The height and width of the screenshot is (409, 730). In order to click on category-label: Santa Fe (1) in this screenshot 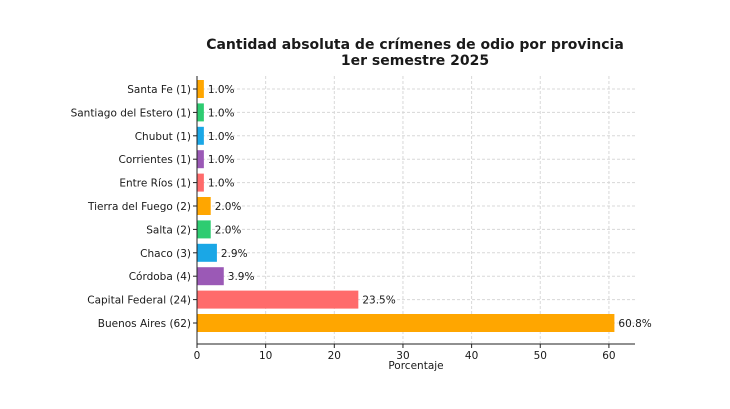, I will do `click(159, 90)`.